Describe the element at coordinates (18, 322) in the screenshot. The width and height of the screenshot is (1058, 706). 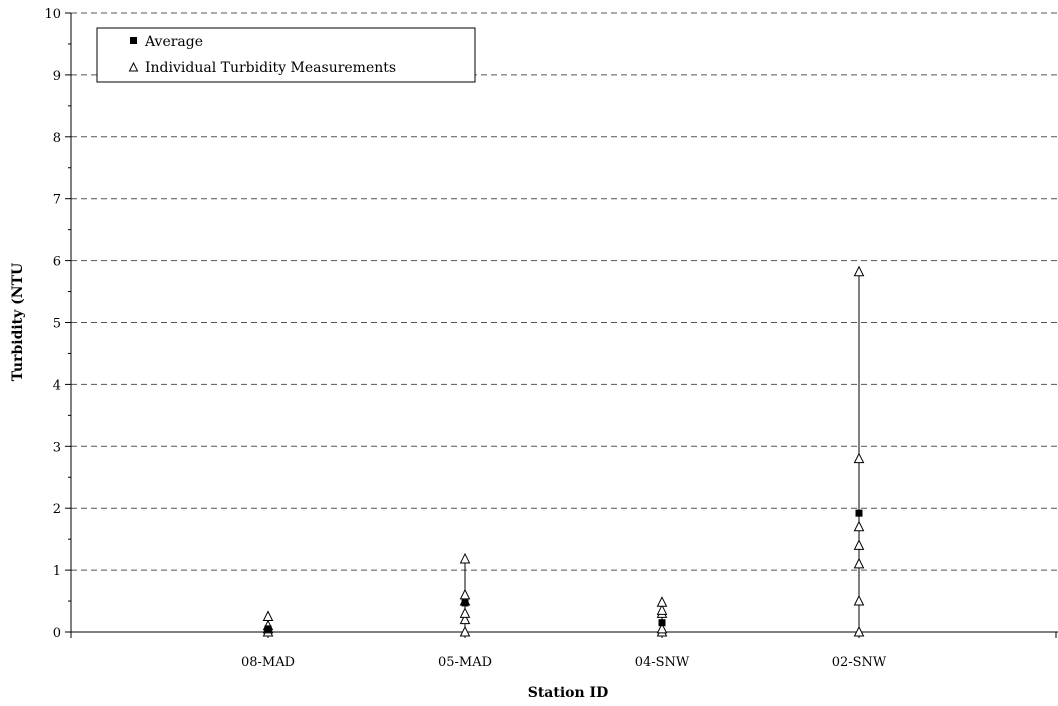
I see `y-axis-title: Turbidity (NTU` at that location.